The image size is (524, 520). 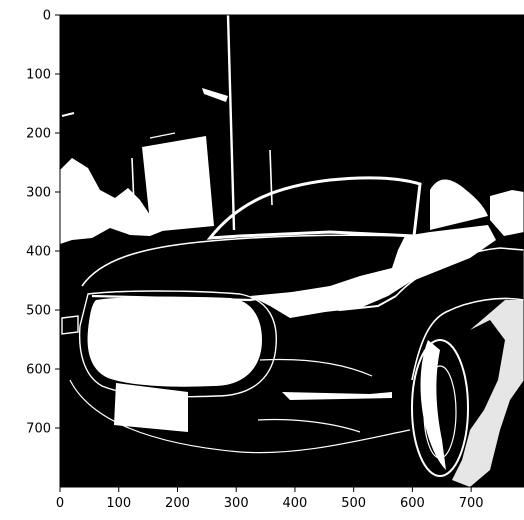 What do you see at coordinates (175, 341) in the screenshot?
I see `grille` at bounding box center [175, 341].